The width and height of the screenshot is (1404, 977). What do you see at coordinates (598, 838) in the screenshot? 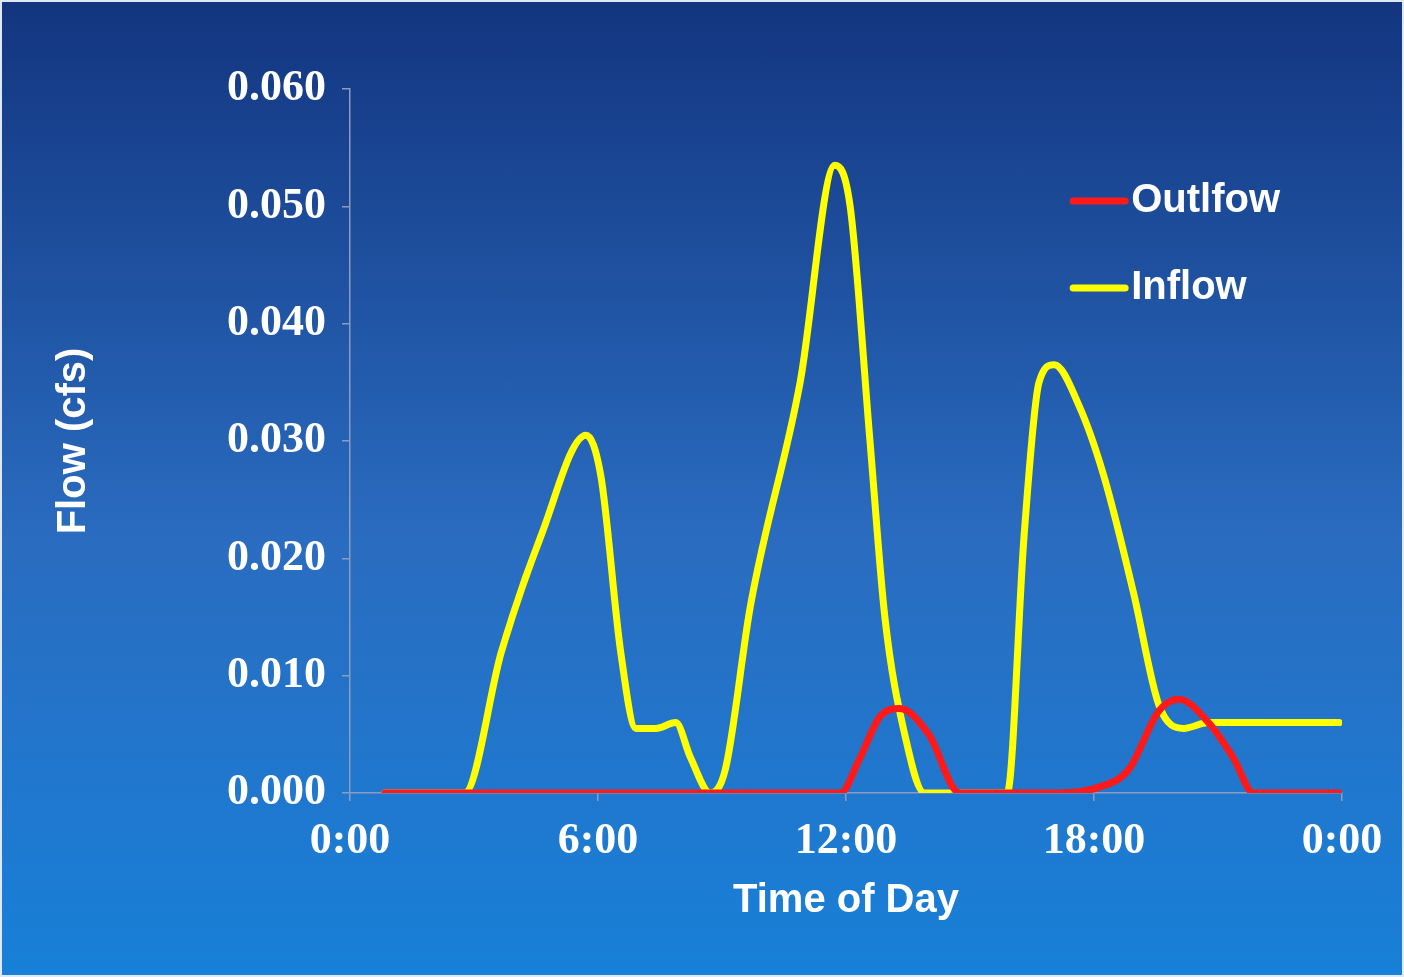
I see `x-tick-label: 6:00` at bounding box center [598, 838].